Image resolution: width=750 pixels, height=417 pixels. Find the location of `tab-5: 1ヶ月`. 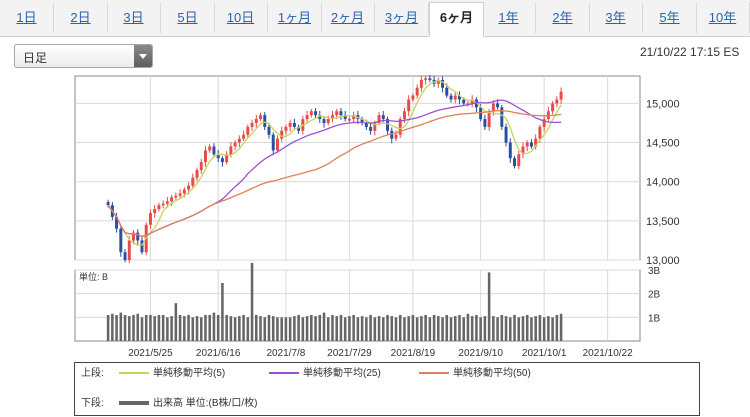

tab-5: 1ヶ月 is located at coordinates (295, 18).